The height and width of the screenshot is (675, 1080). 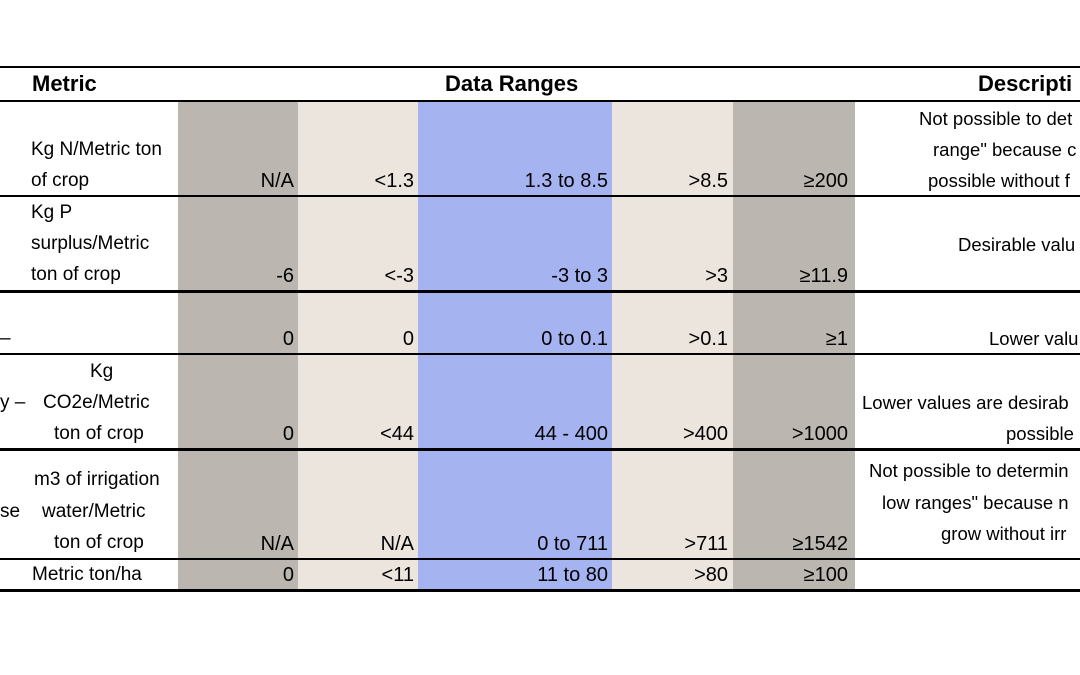 I want to click on description-text: range" because c, so click(x=1005, y=149).